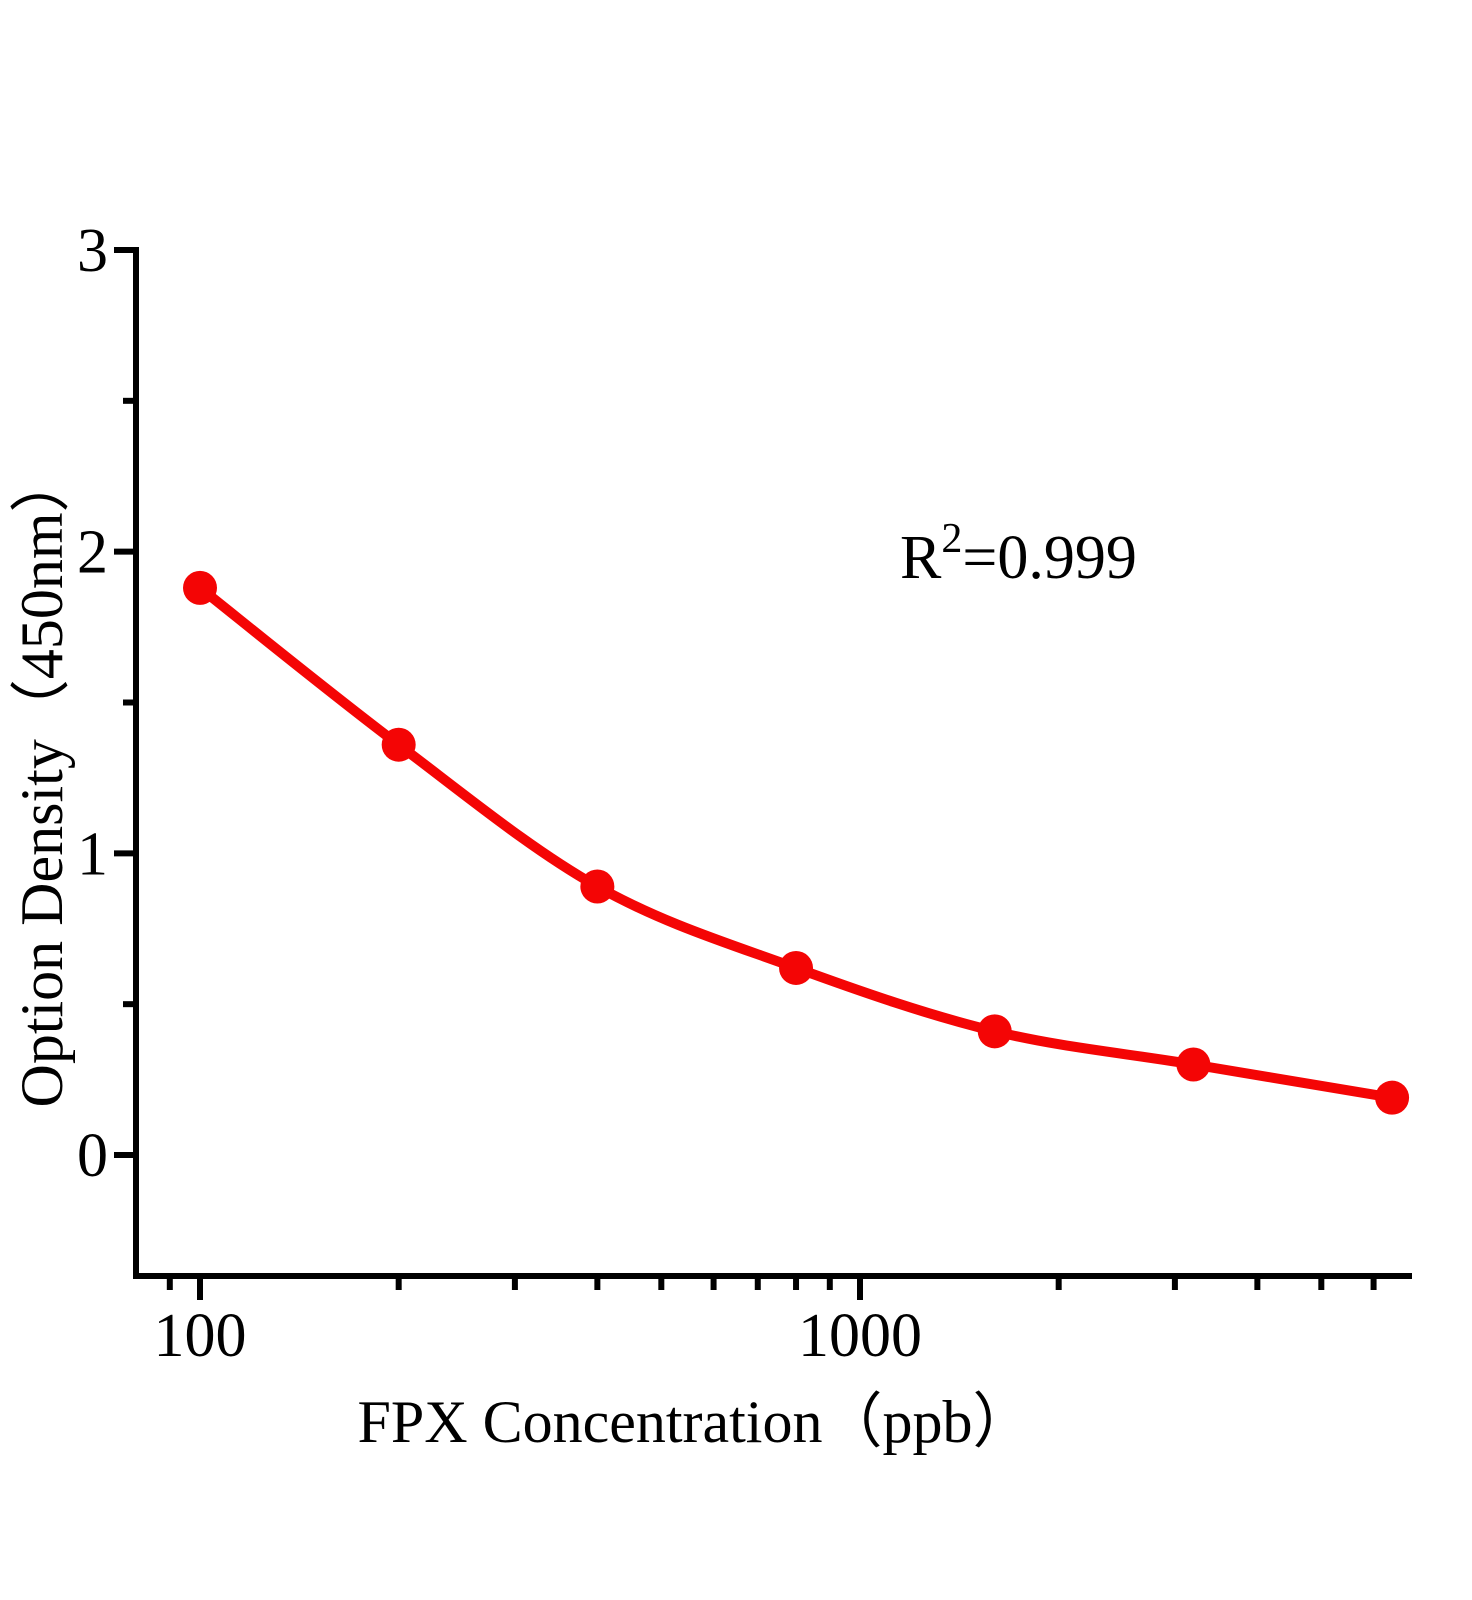 The image size is (1472, 1600). Describe the element at coordinates (921, 558) in the screenshot. I see `r-squared-base: R` at that location.